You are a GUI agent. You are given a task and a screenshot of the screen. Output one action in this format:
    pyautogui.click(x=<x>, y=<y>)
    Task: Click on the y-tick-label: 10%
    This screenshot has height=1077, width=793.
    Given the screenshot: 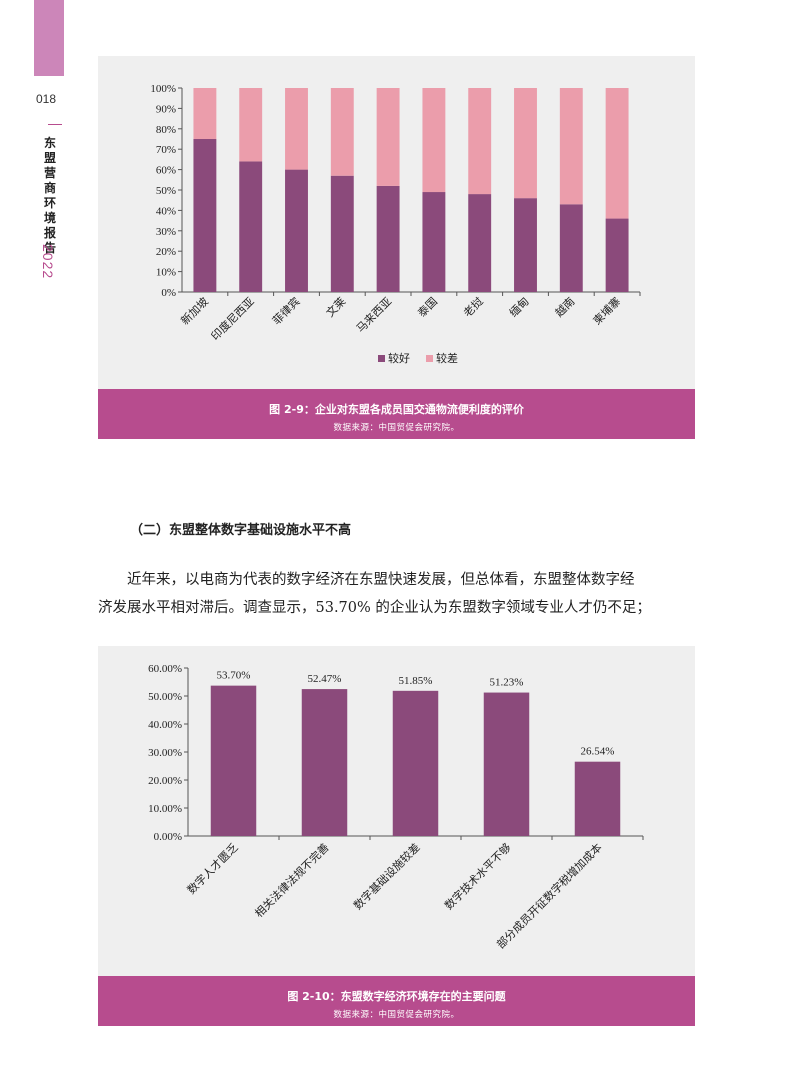 What is the action you would take?
    pyautogui.click(x=166, y=273)
    